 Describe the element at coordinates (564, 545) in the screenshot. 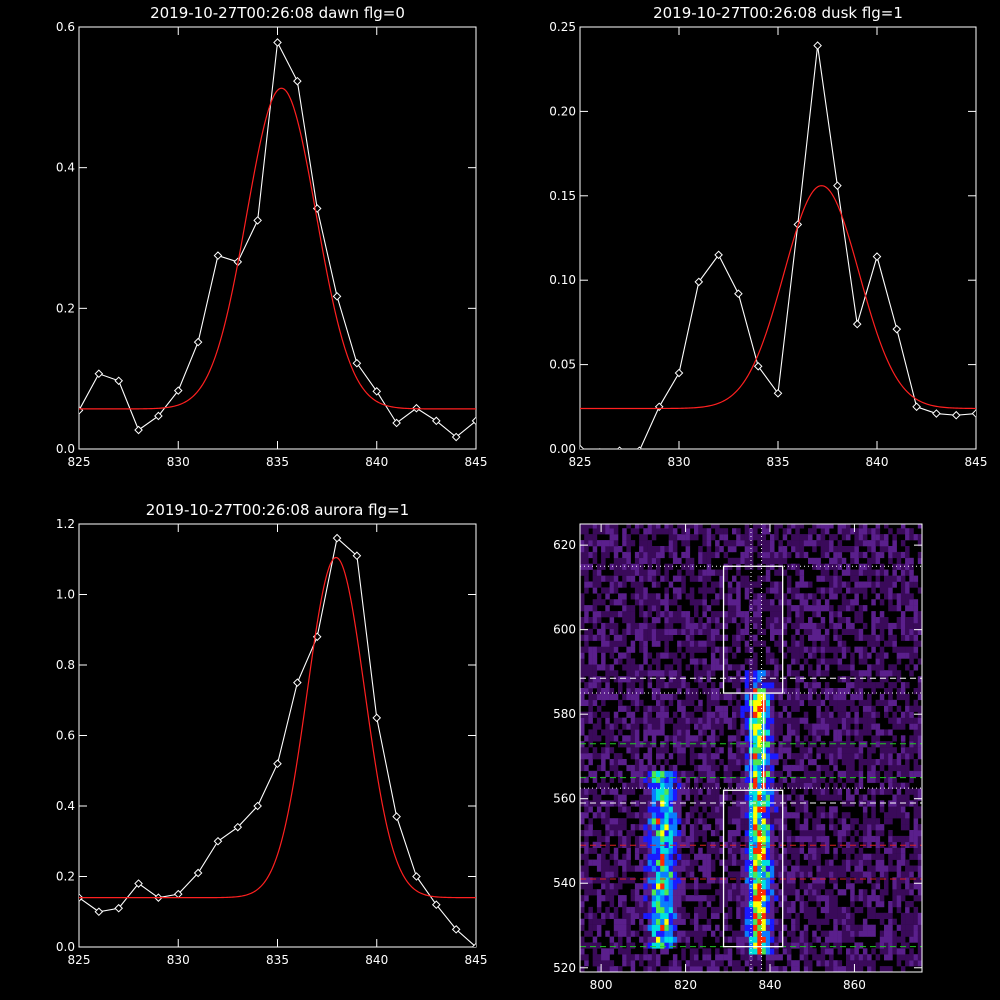

I see `y-tick-label: 620` at that location.